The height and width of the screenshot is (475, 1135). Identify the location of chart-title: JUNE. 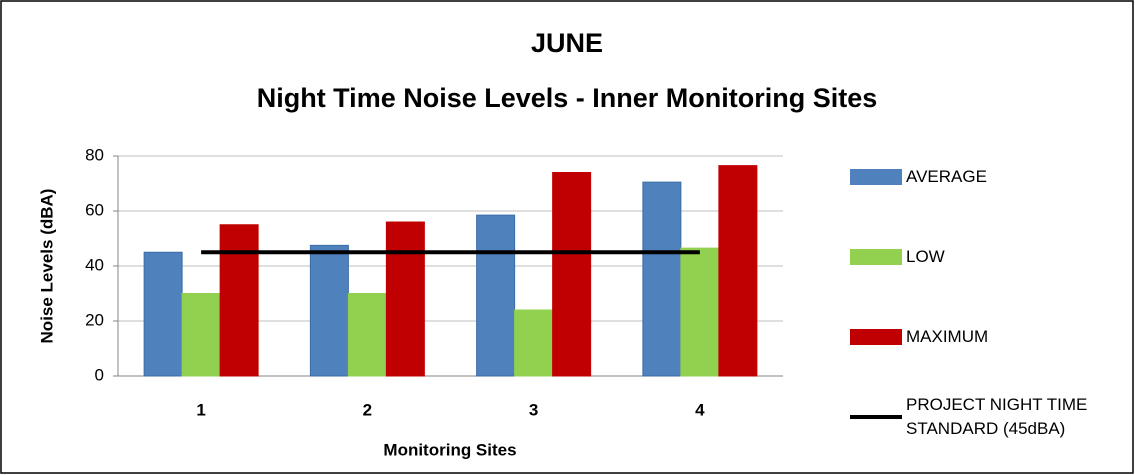
(567, 43).